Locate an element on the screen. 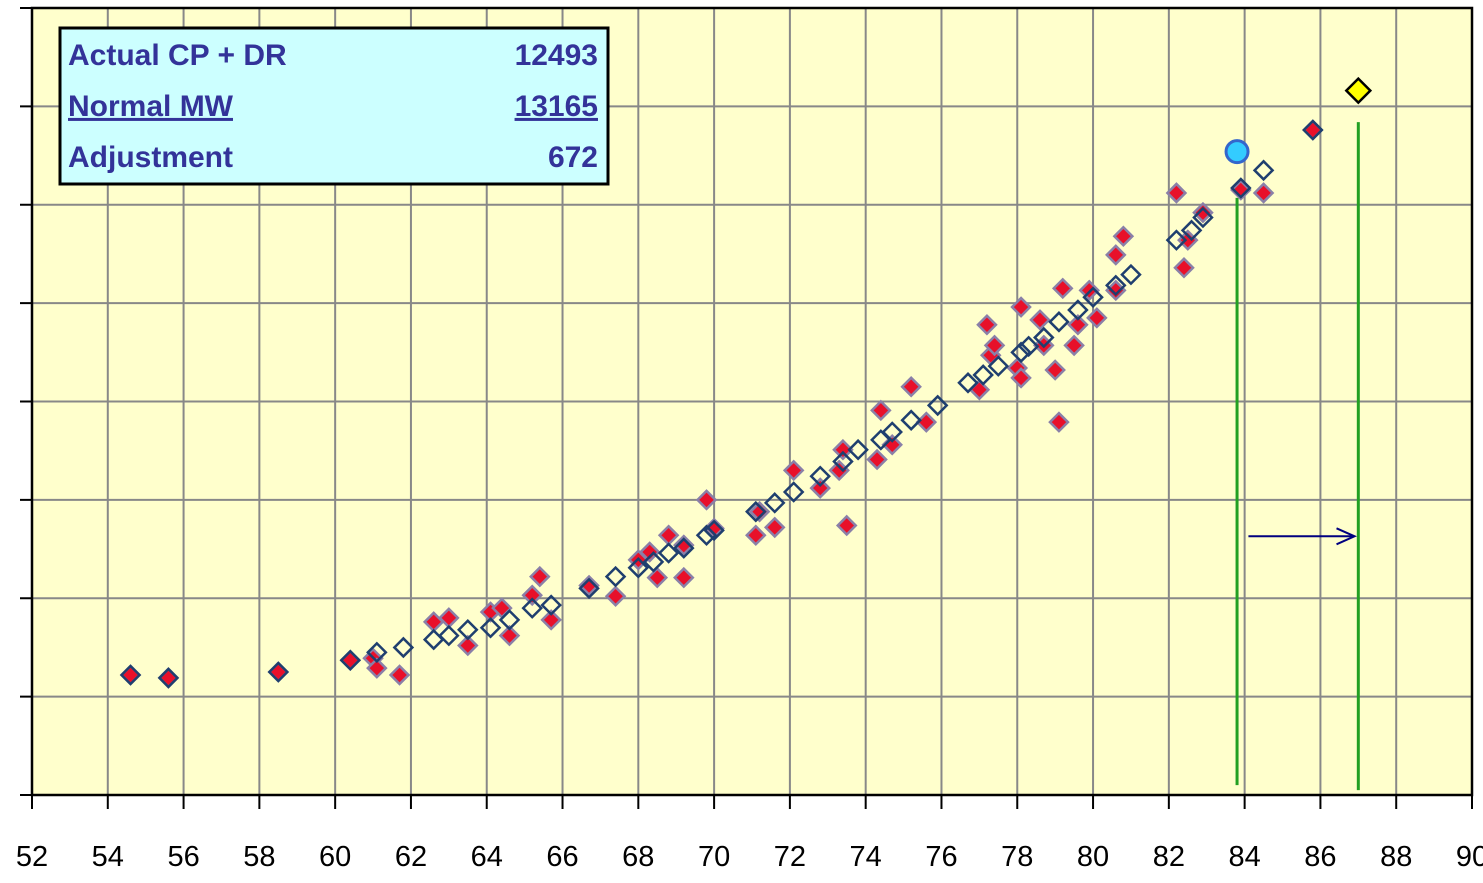  info-box-frame is located at coordinates (334, 106).